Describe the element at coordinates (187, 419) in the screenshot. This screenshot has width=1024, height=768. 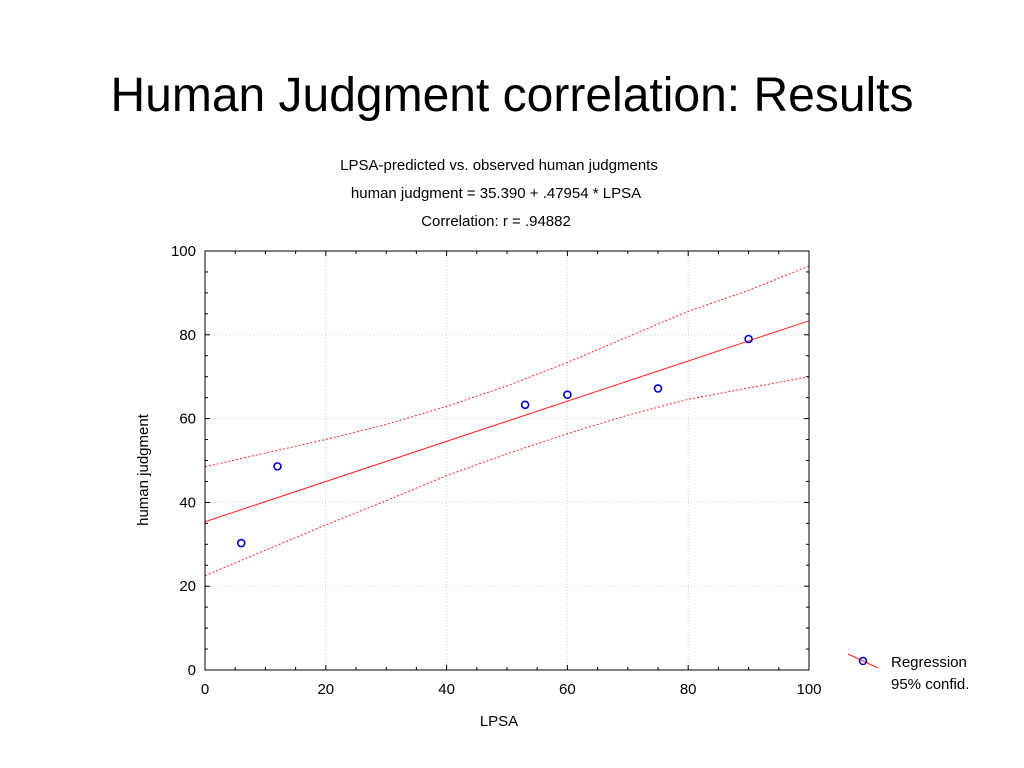
I see `y-tick-label: 60` at that location.